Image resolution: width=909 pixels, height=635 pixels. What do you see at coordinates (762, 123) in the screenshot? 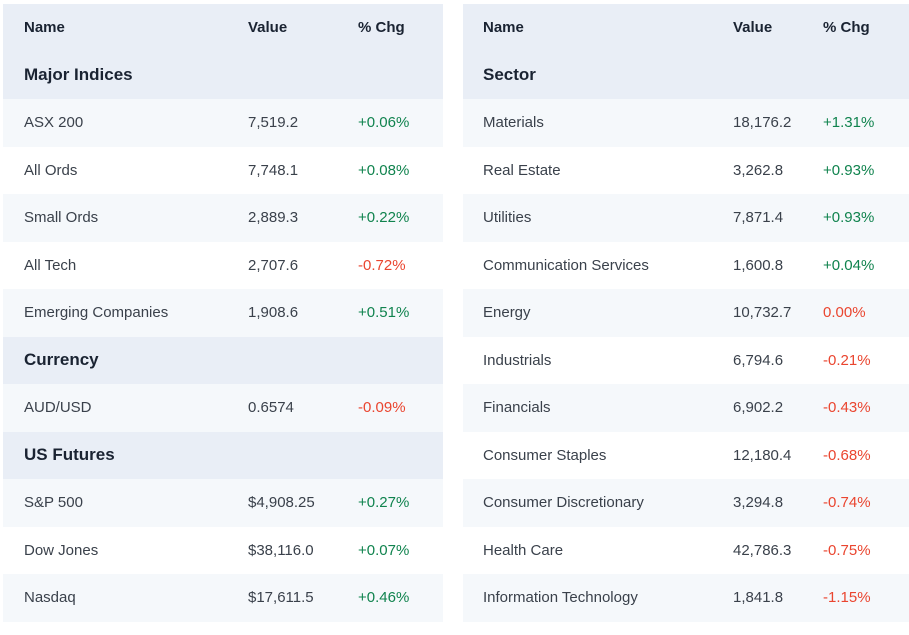
I see `sector-value: 18,176.2` at bounding box center [762, 123].